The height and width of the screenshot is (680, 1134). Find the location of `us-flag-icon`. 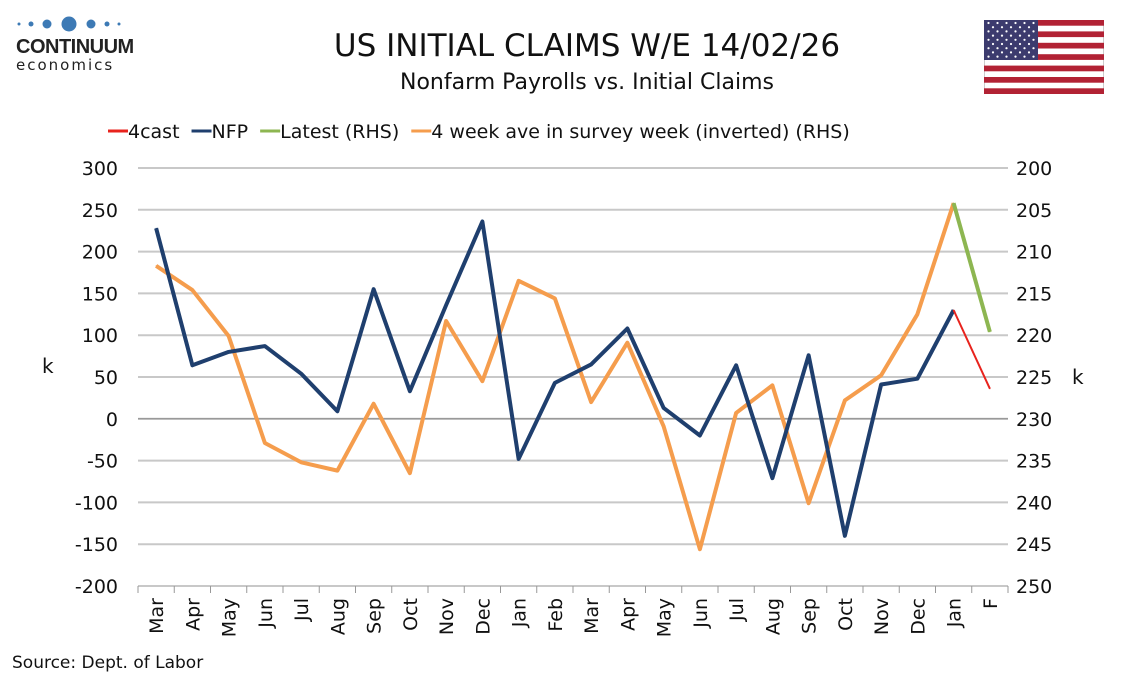

us-flag-icon is located at coordinates (1044, 57).